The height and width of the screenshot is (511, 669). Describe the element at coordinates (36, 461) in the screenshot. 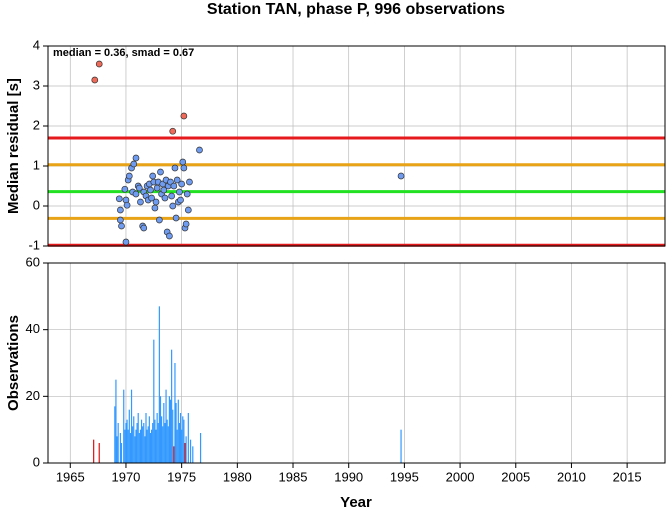

I see `y-tick-label: 0` at that location.